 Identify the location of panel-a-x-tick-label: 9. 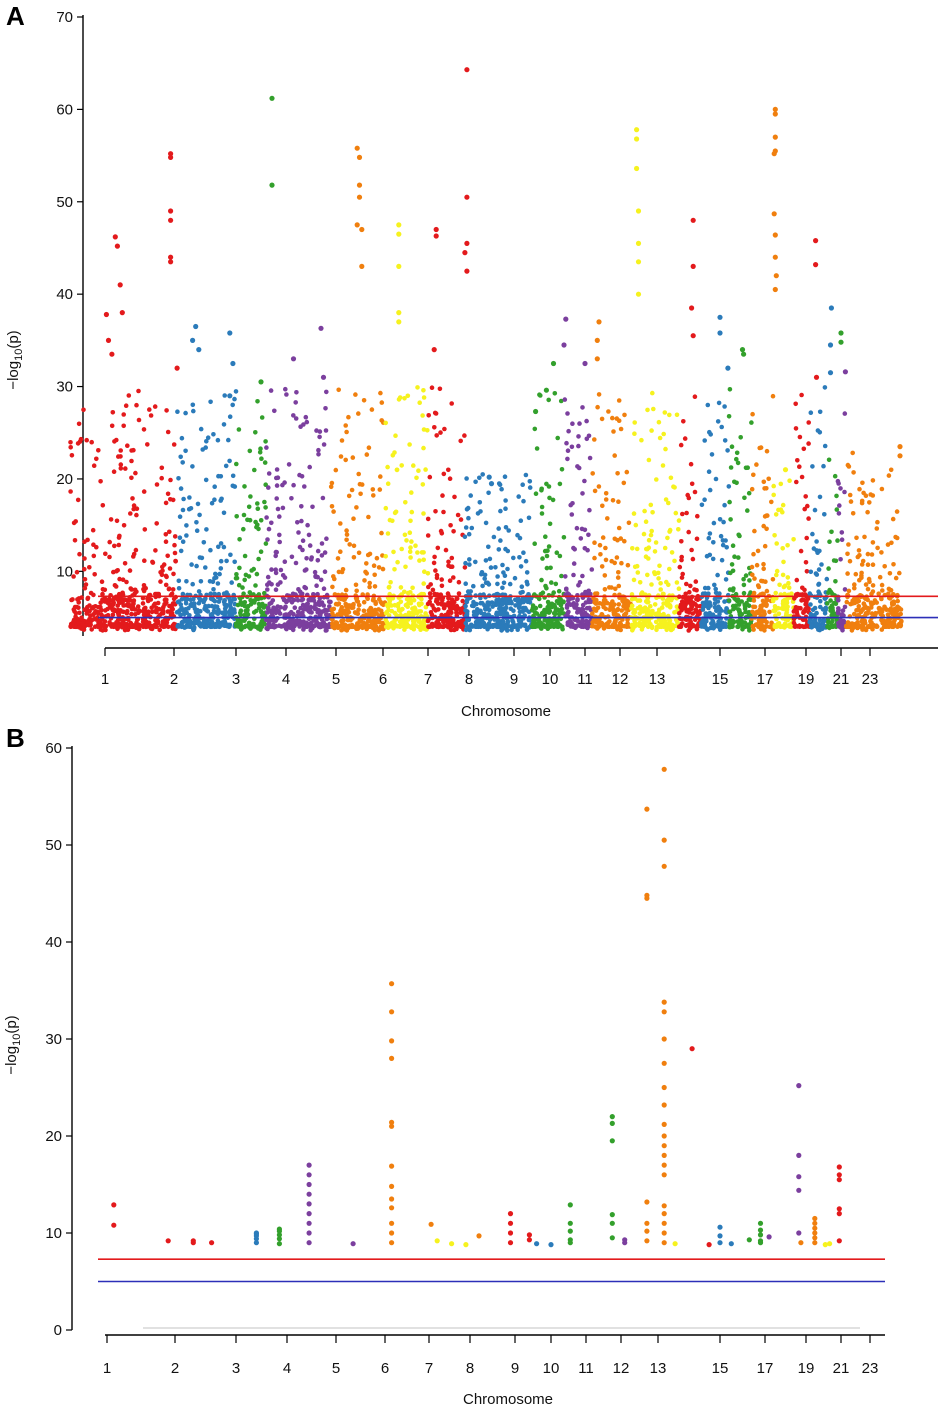
(514, 679).